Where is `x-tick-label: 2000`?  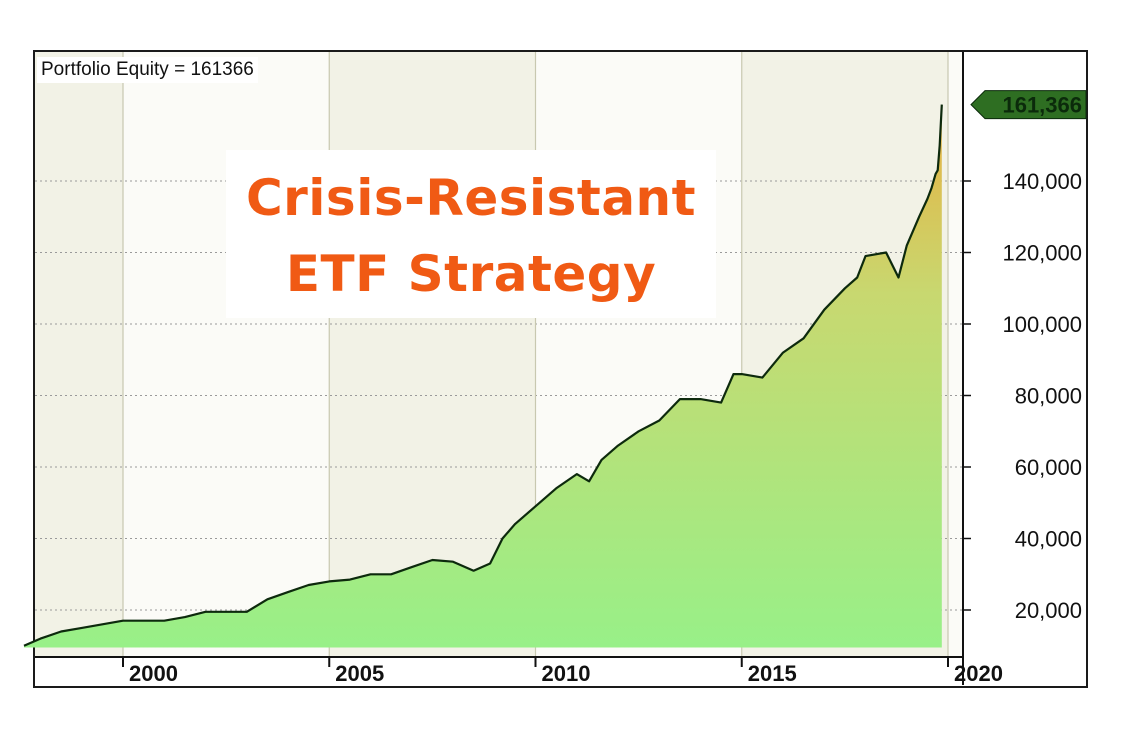
x-tick-label: 2000 is located at coordinates (153, 673).